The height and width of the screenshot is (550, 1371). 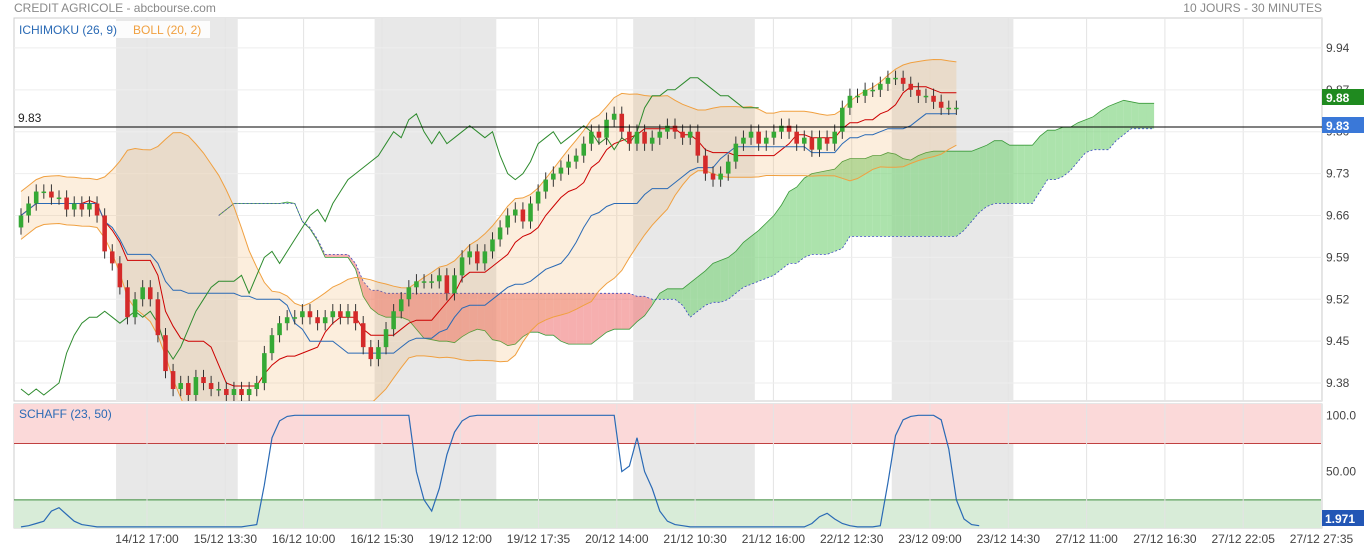 What do you see at coordinates (1243, 539) in the screenshot?
I see `x-tick-label: 27/12 22:05` at bounding box center [1243, 539].